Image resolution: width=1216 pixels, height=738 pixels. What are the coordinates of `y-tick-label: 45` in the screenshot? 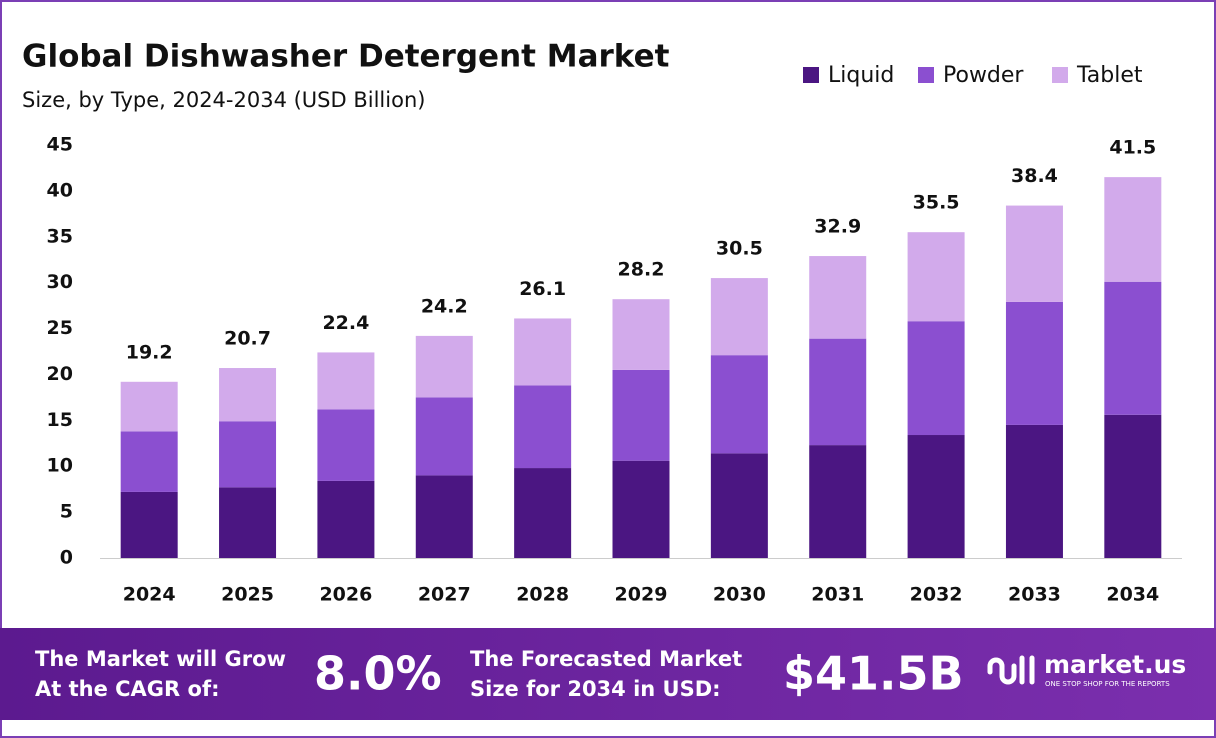 It's located at (60, 145).